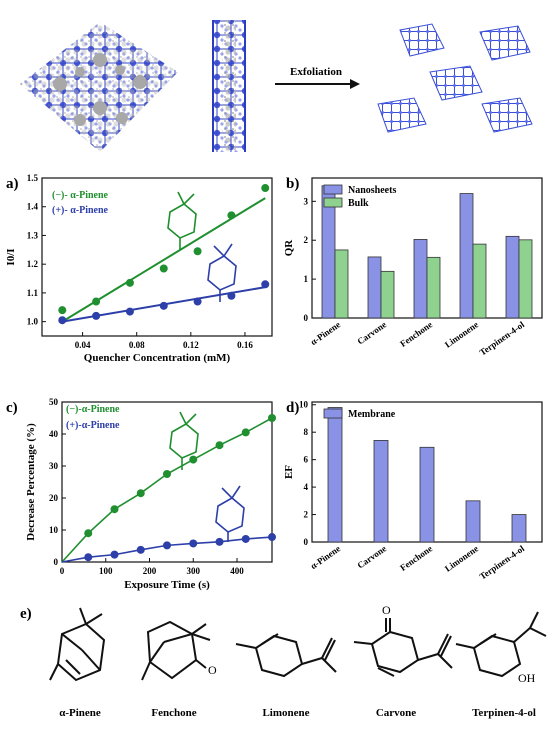 Image resolution: width=552 pixels, height=736 pixels. I want to click on x-tick-label: 200, so click(150, 571).